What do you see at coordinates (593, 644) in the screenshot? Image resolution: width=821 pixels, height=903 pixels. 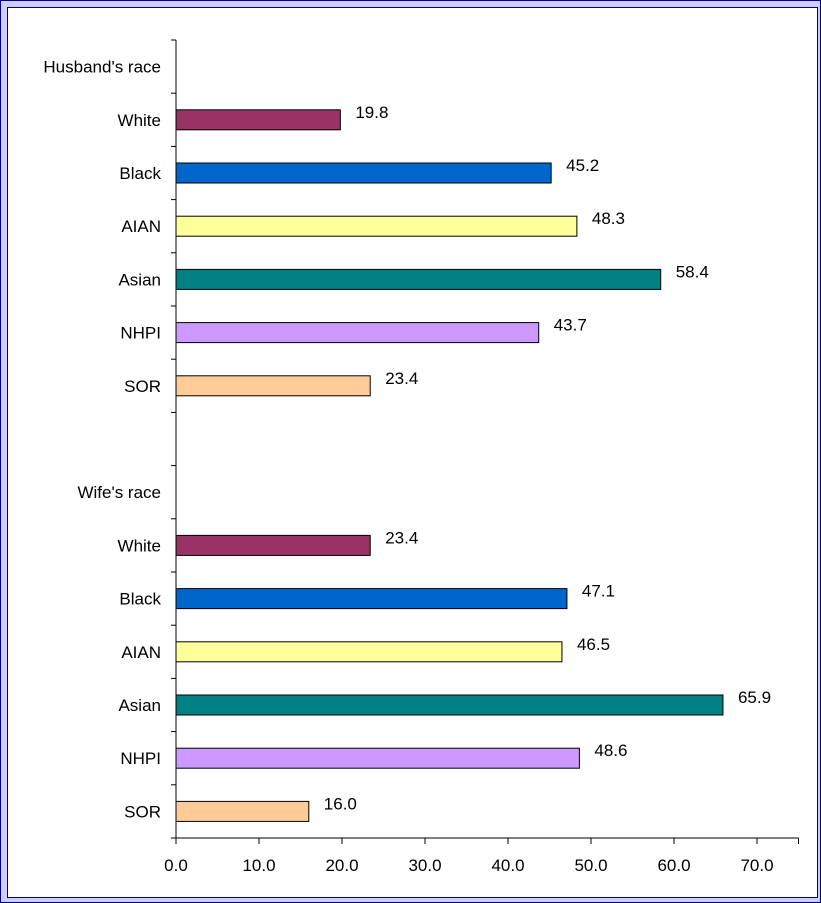 I see `value-label: 46.5` at bounding box center [593, 644].